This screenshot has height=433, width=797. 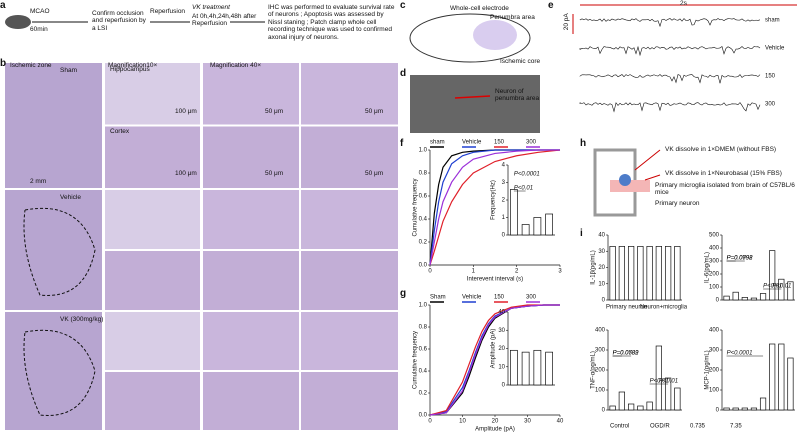 I want to click on line, so click(x=494, y=207).